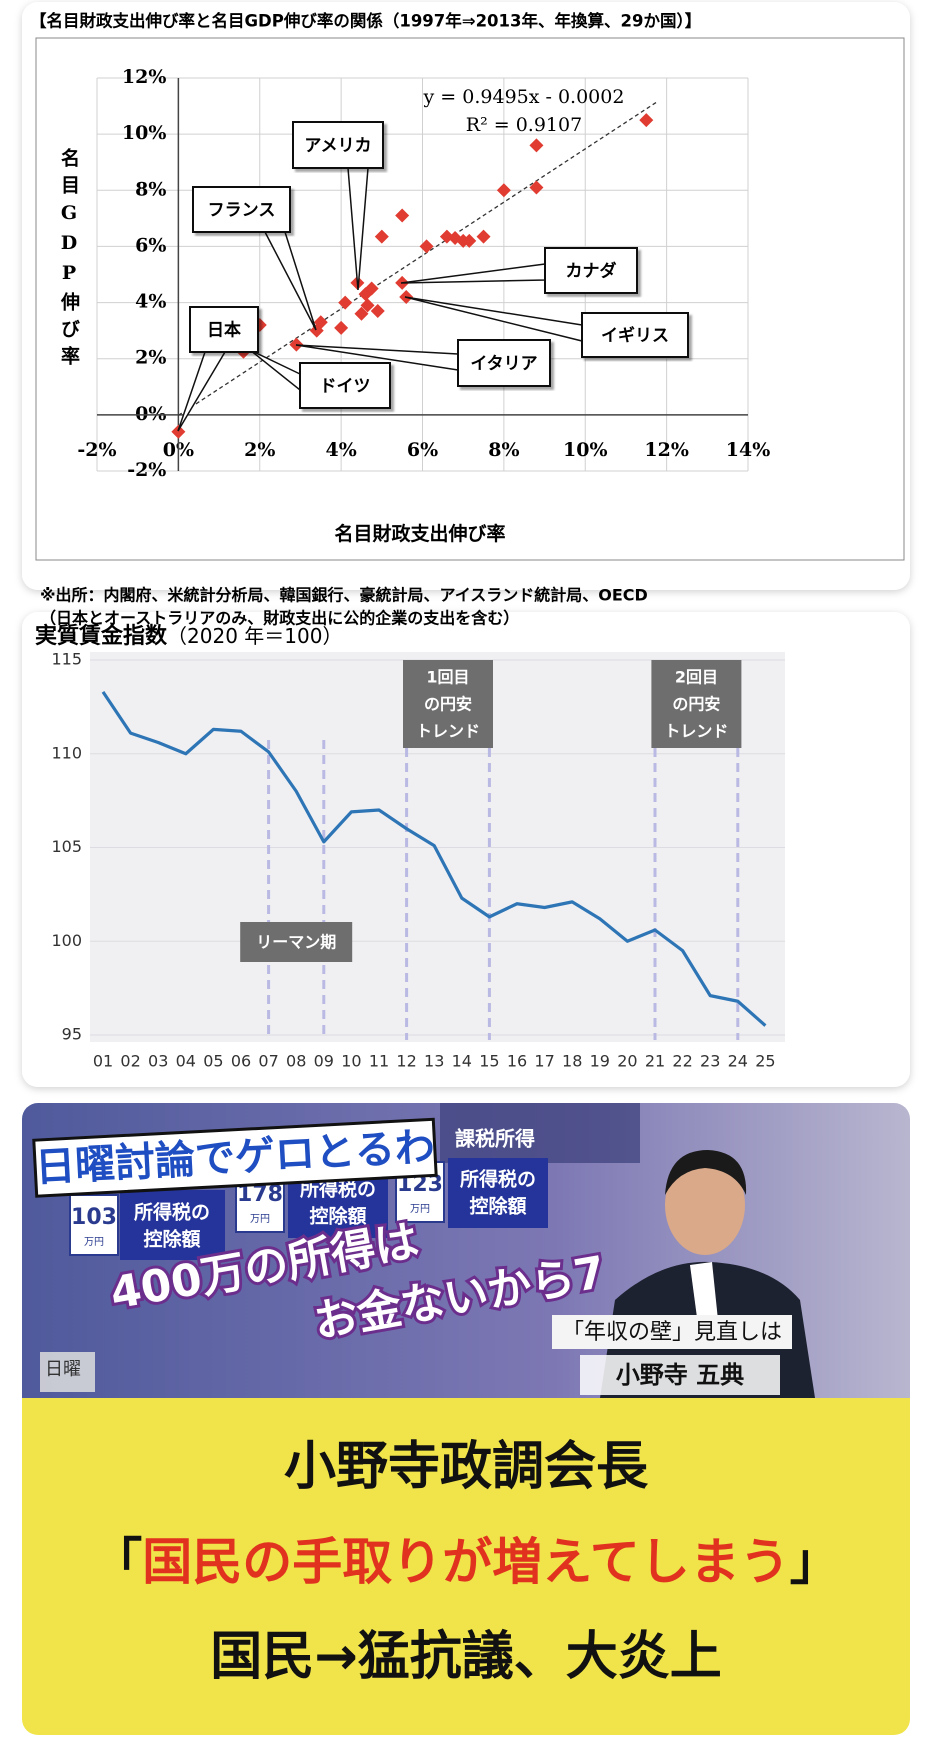 The image size is (933, 1740). I want to click on trendline, so click(417, 258).